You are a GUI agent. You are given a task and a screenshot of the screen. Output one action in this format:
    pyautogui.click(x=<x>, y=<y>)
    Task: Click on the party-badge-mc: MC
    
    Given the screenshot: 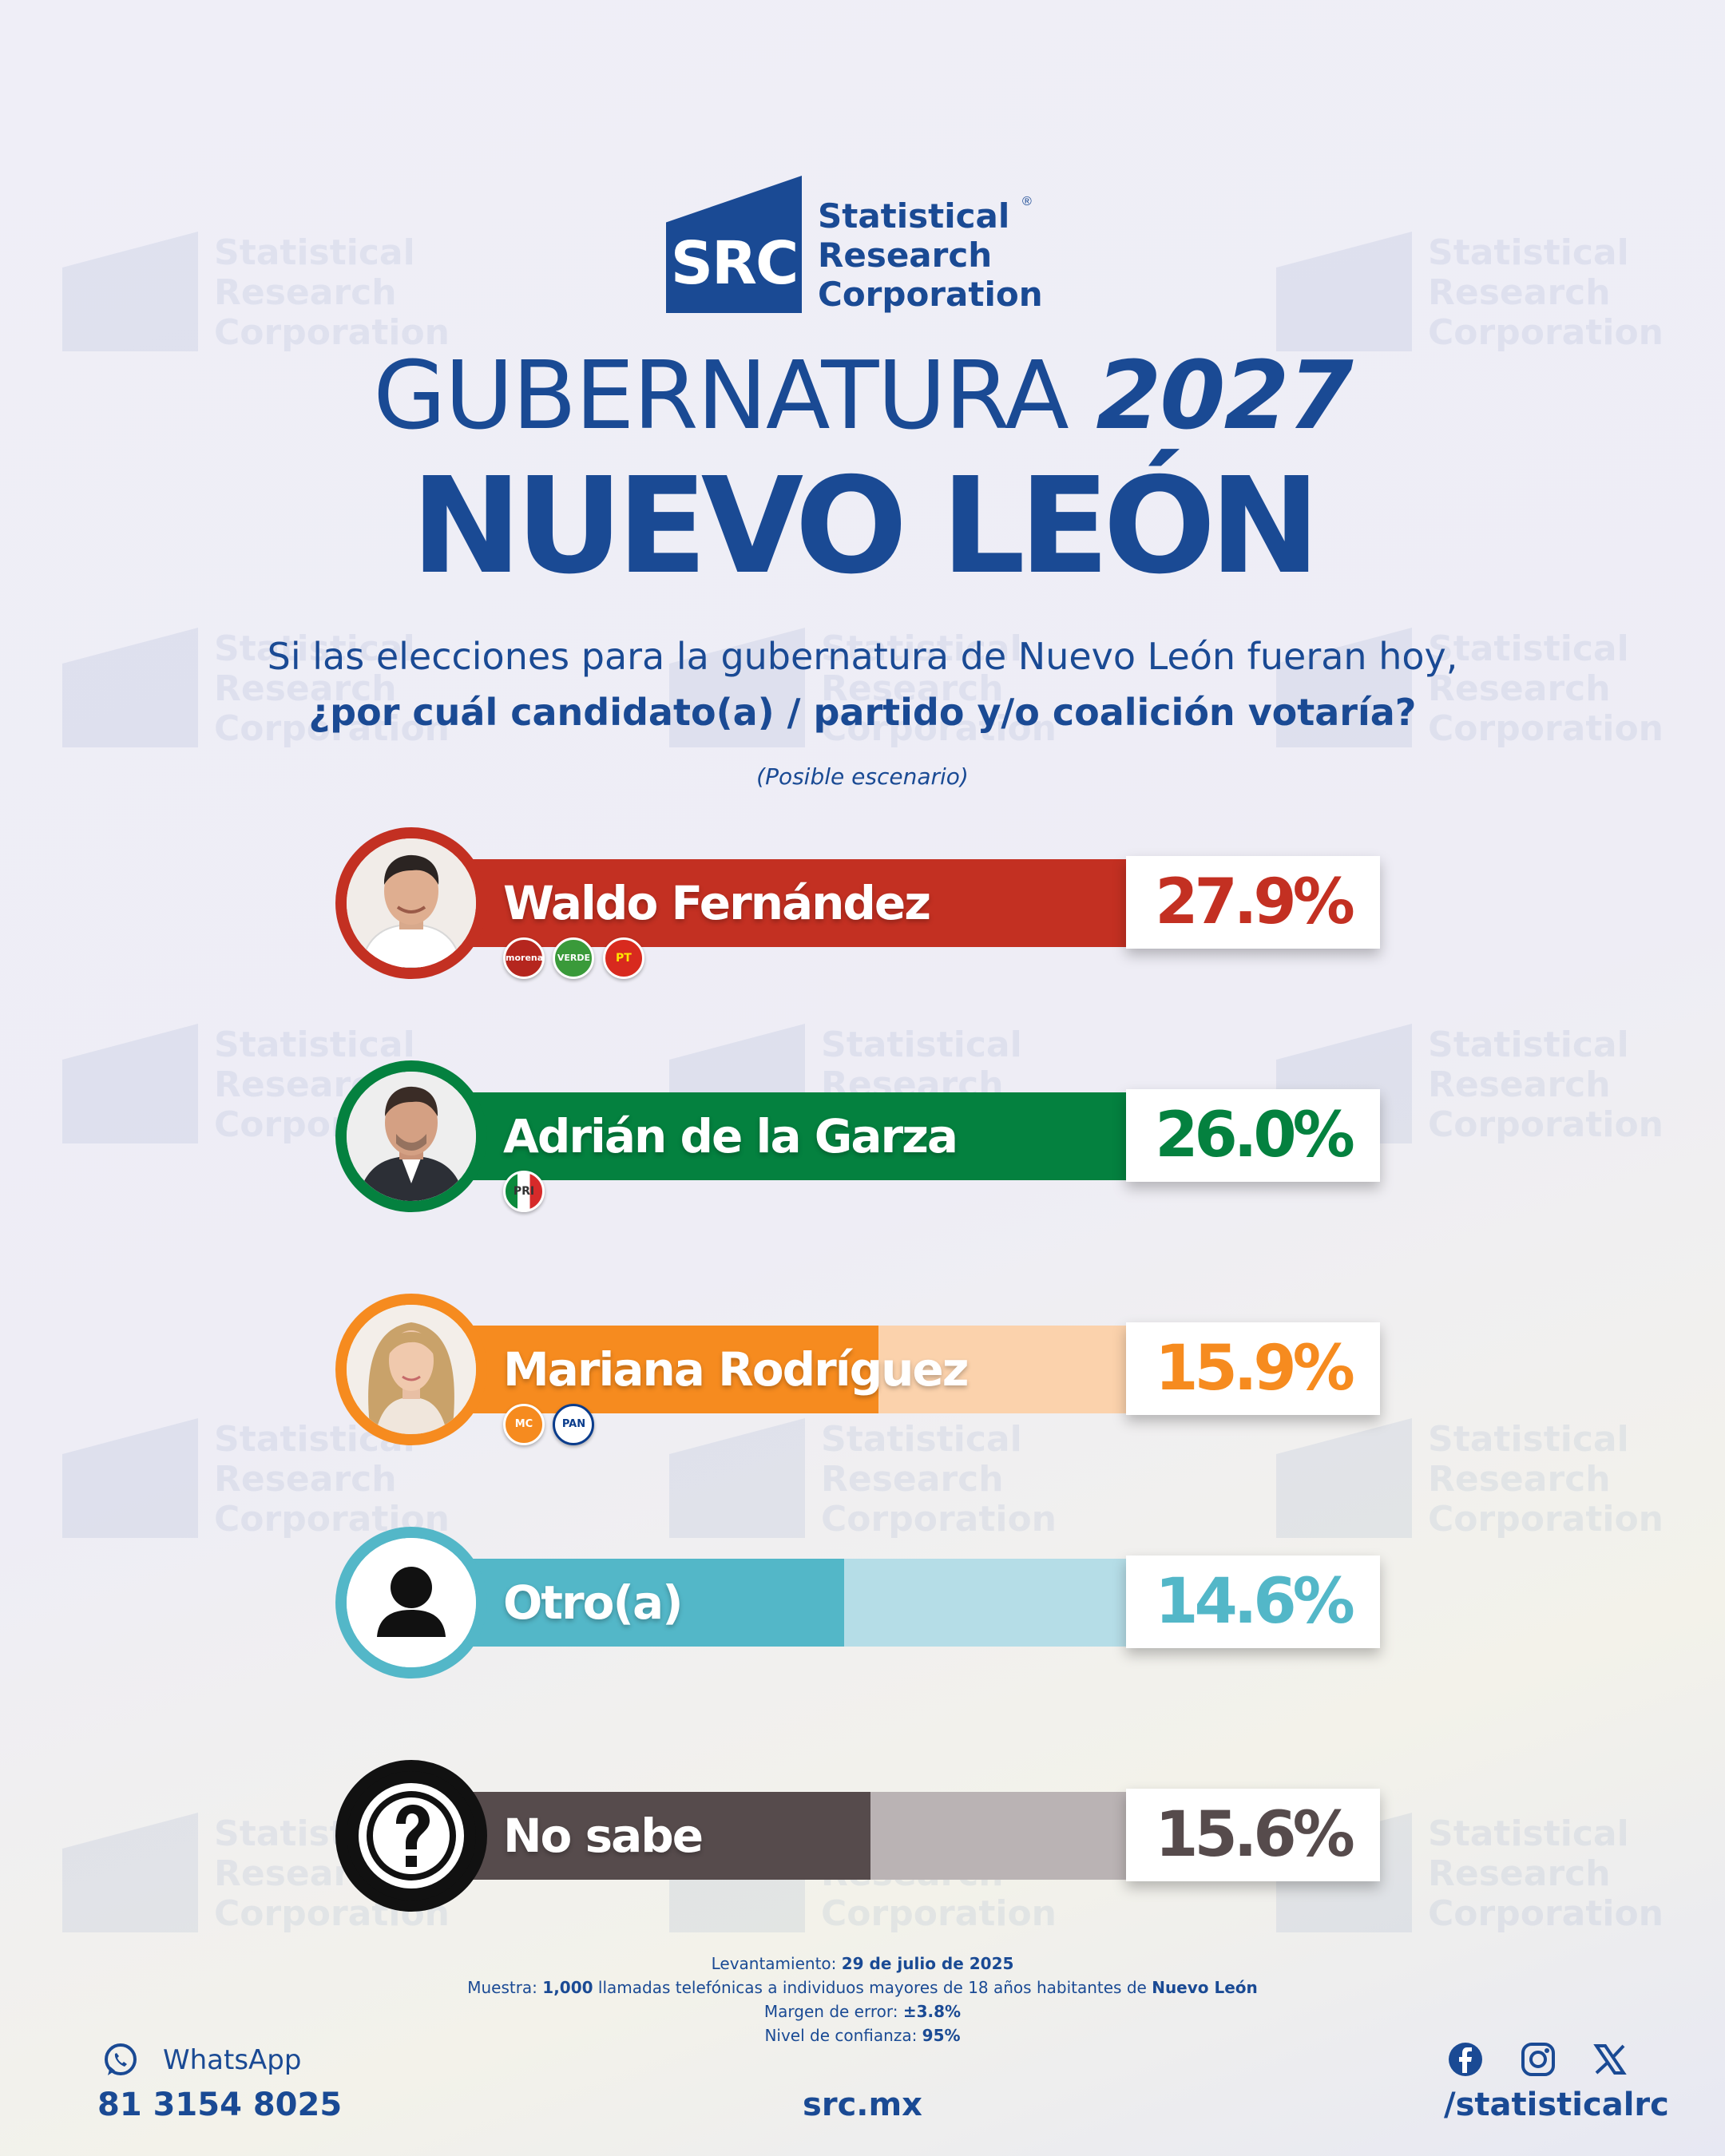 What is the action you would take?
    pyautogui.click(x=524, y=1424)
    